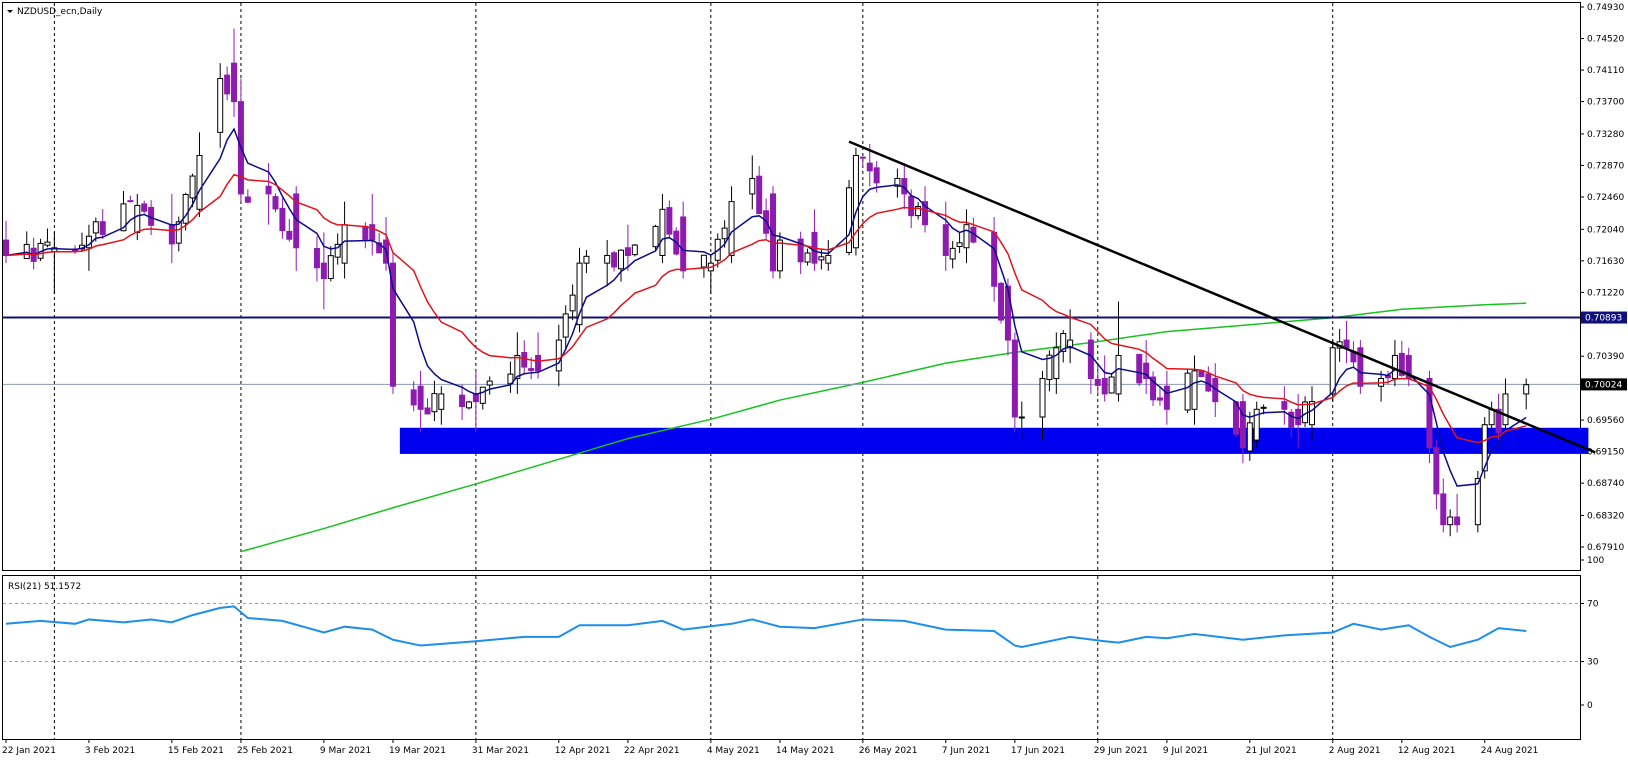  Describe the element at coordinates (1604, 317) in the screenshot. I see `resistance-label-box` at that location.